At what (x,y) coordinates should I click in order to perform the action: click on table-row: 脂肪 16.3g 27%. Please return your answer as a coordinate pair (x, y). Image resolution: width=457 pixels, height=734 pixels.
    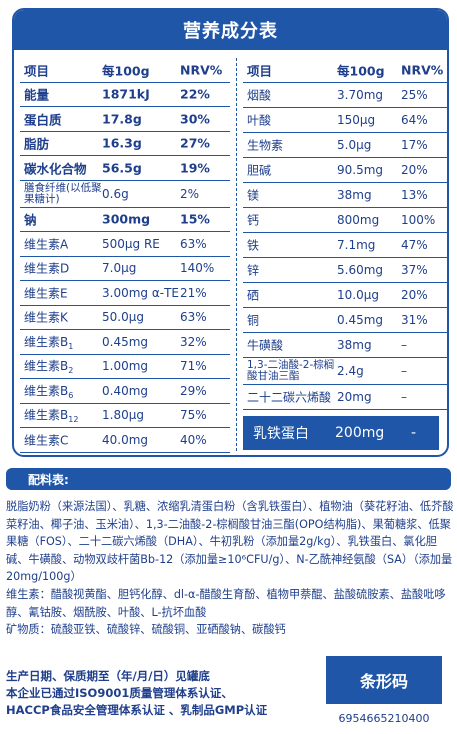
    Looking at the image, I should click on (125, 144).